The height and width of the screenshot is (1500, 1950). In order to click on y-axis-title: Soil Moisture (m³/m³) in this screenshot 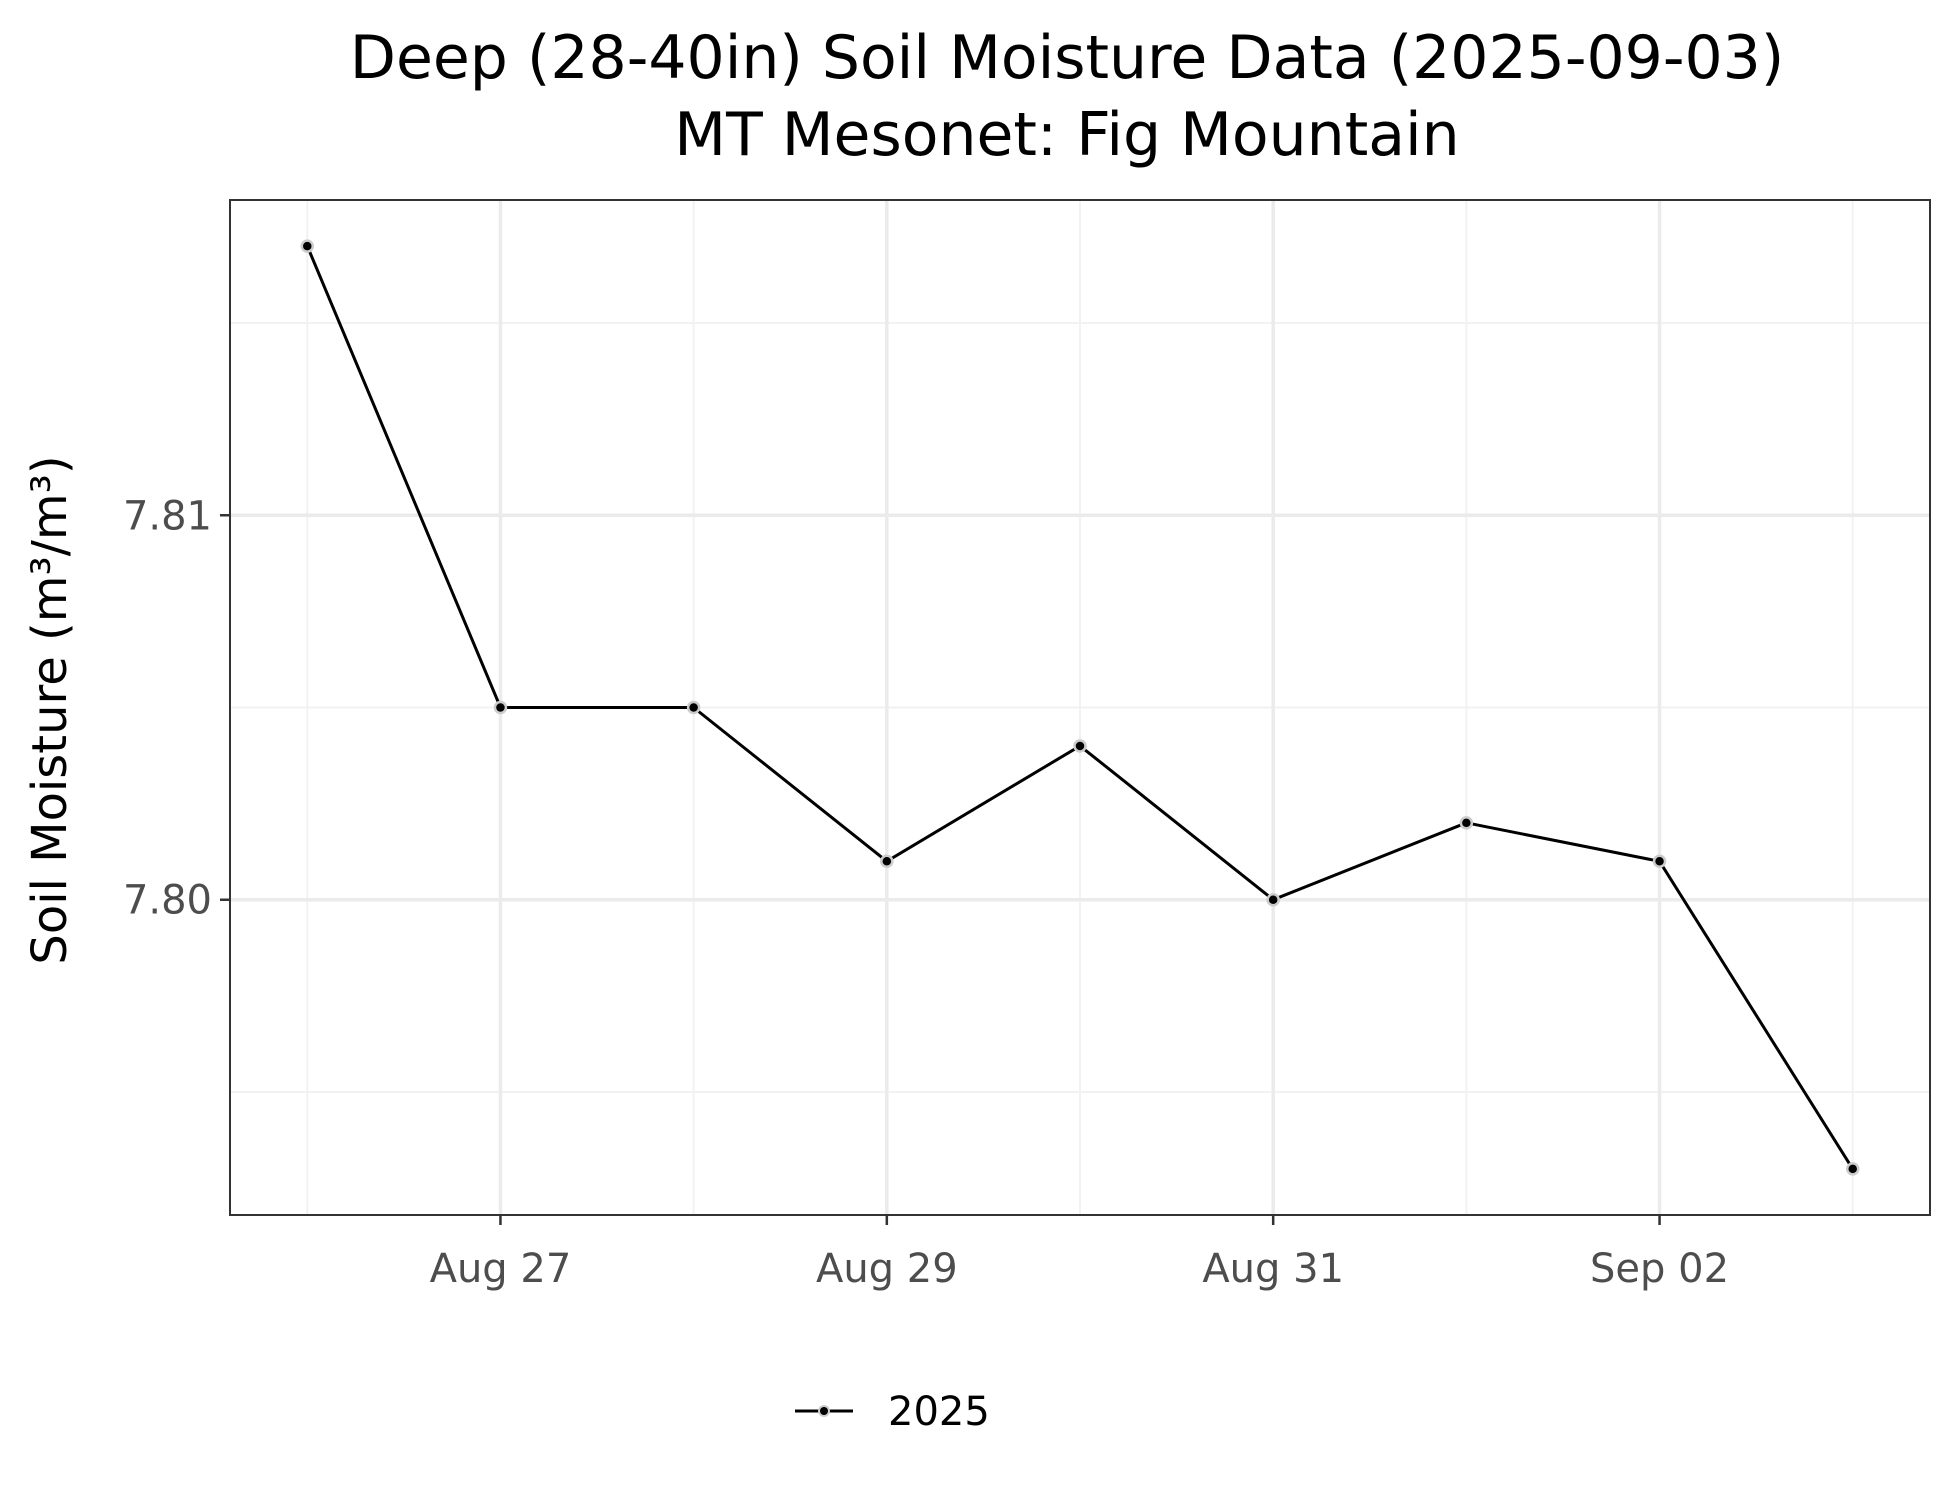, I will do `click(50, 709)`.